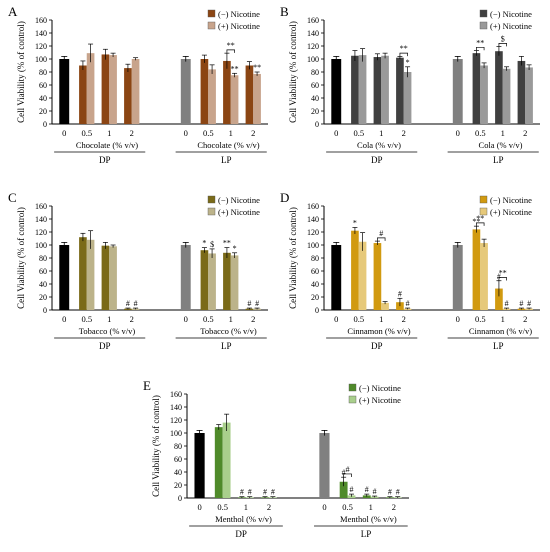  Describe the element at coordinates (212, 244) in the screenshot. I see `significance-mark: $` at that location.